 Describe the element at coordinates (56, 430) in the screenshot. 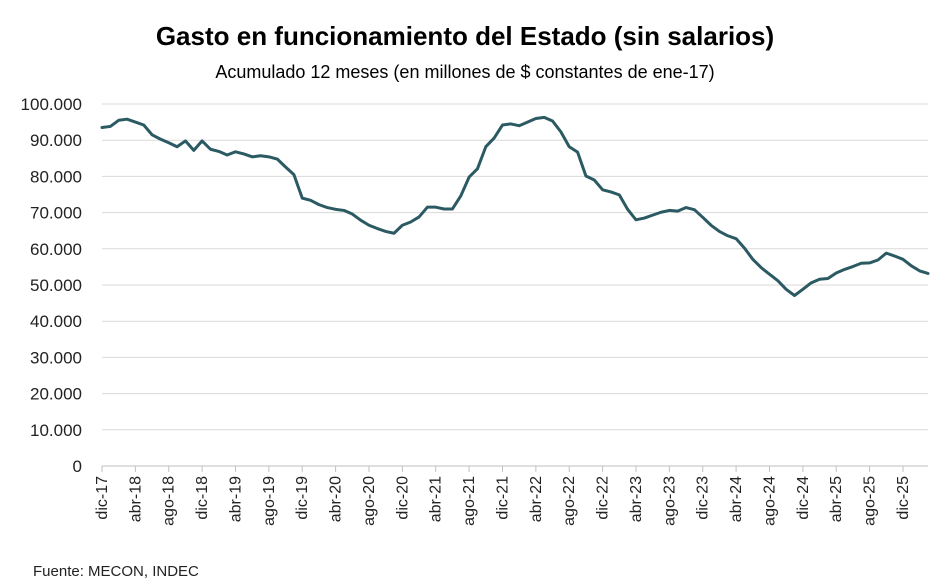

I see `y-tick-label: 10.000` at that location.